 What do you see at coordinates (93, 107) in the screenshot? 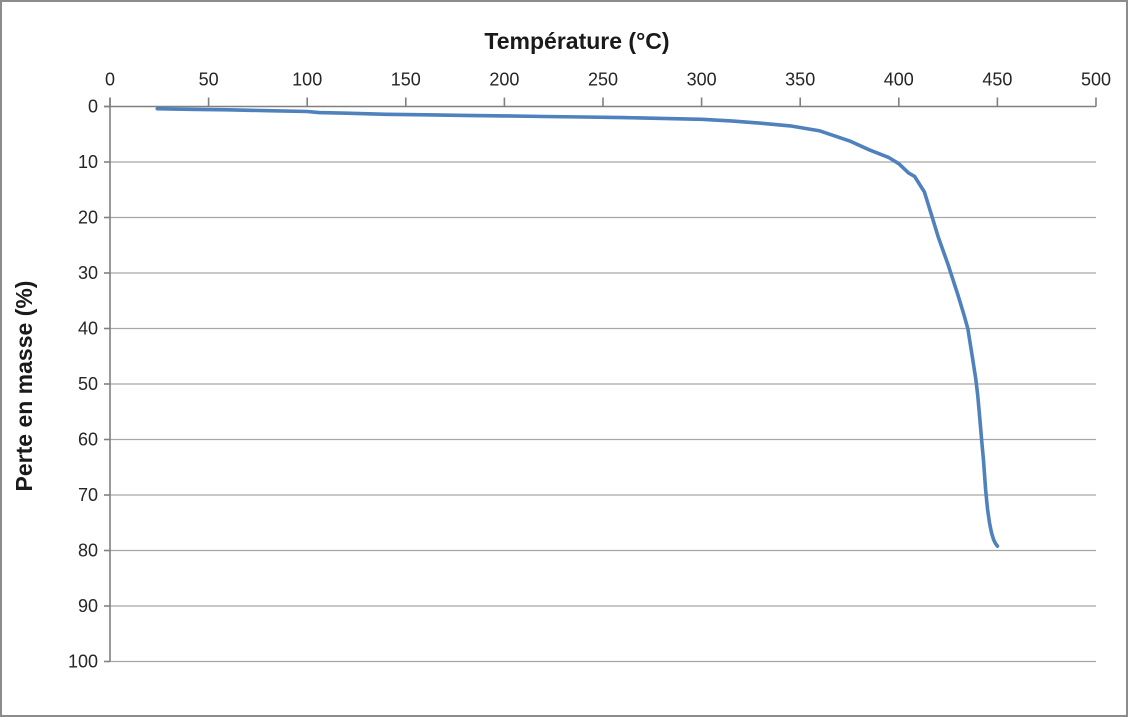
I see `y-tick-label-0: 0` at bounding box center [93, 107].